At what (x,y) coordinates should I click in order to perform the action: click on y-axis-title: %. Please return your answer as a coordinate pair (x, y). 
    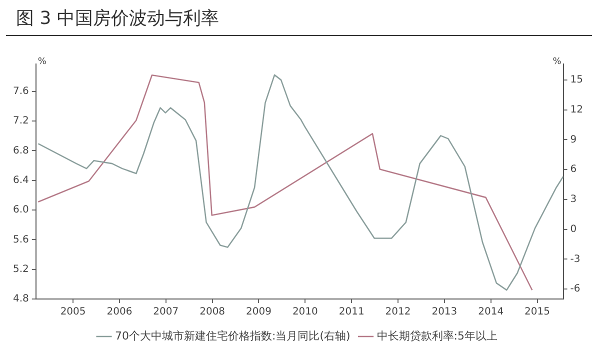
    Looking at the image, I should click on (42, 61).